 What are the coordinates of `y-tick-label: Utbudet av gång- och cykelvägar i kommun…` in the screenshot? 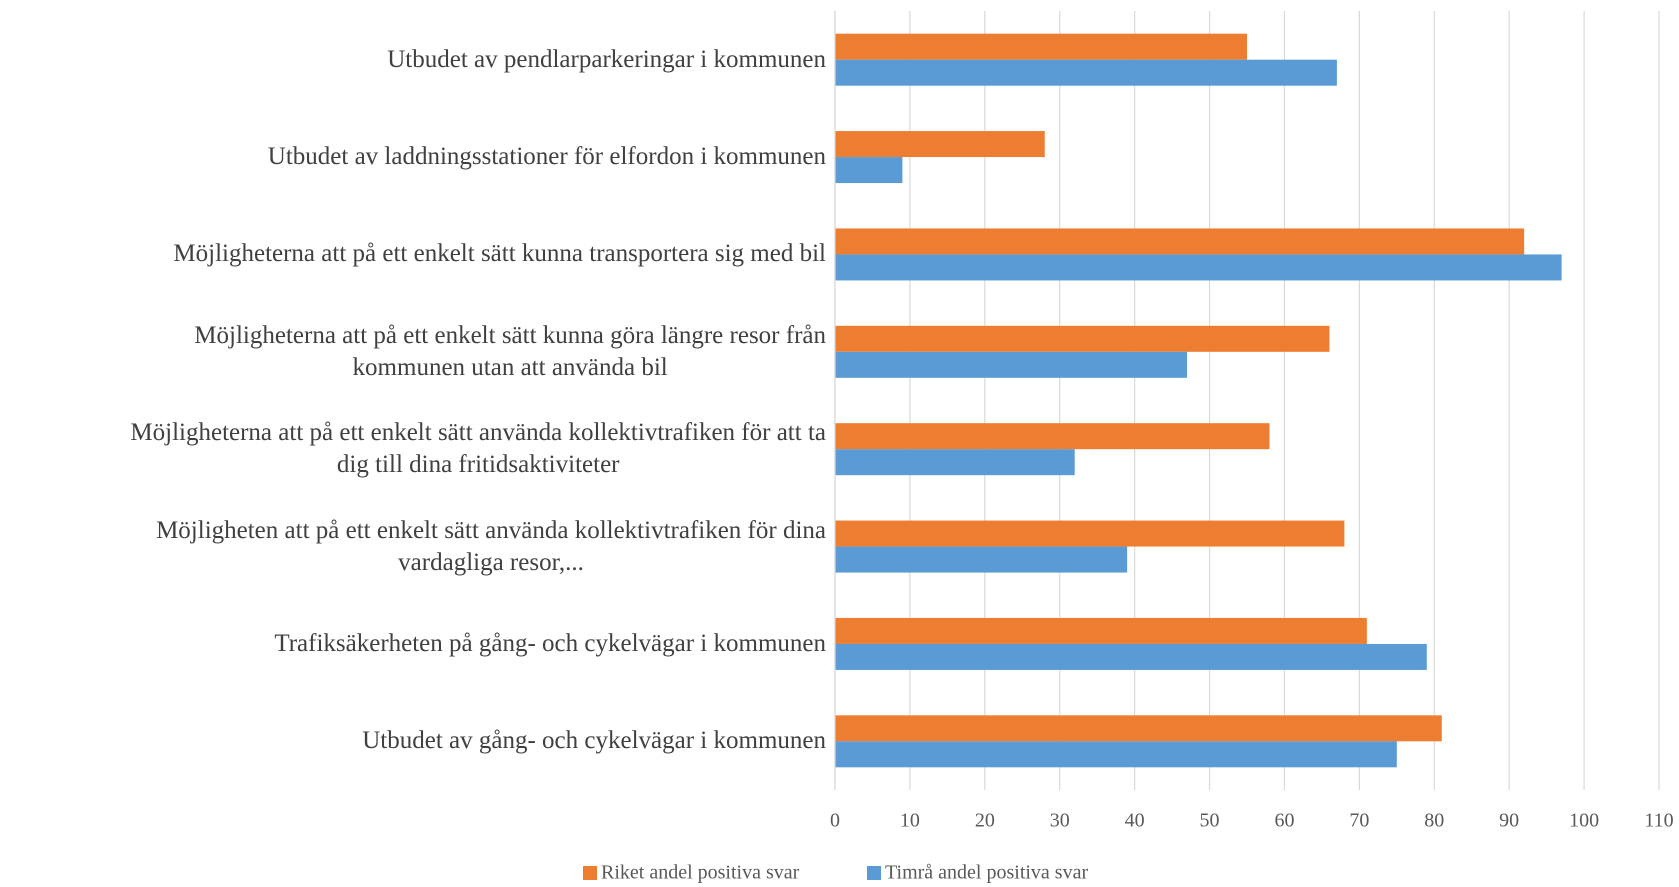 It's located at (594, 741).